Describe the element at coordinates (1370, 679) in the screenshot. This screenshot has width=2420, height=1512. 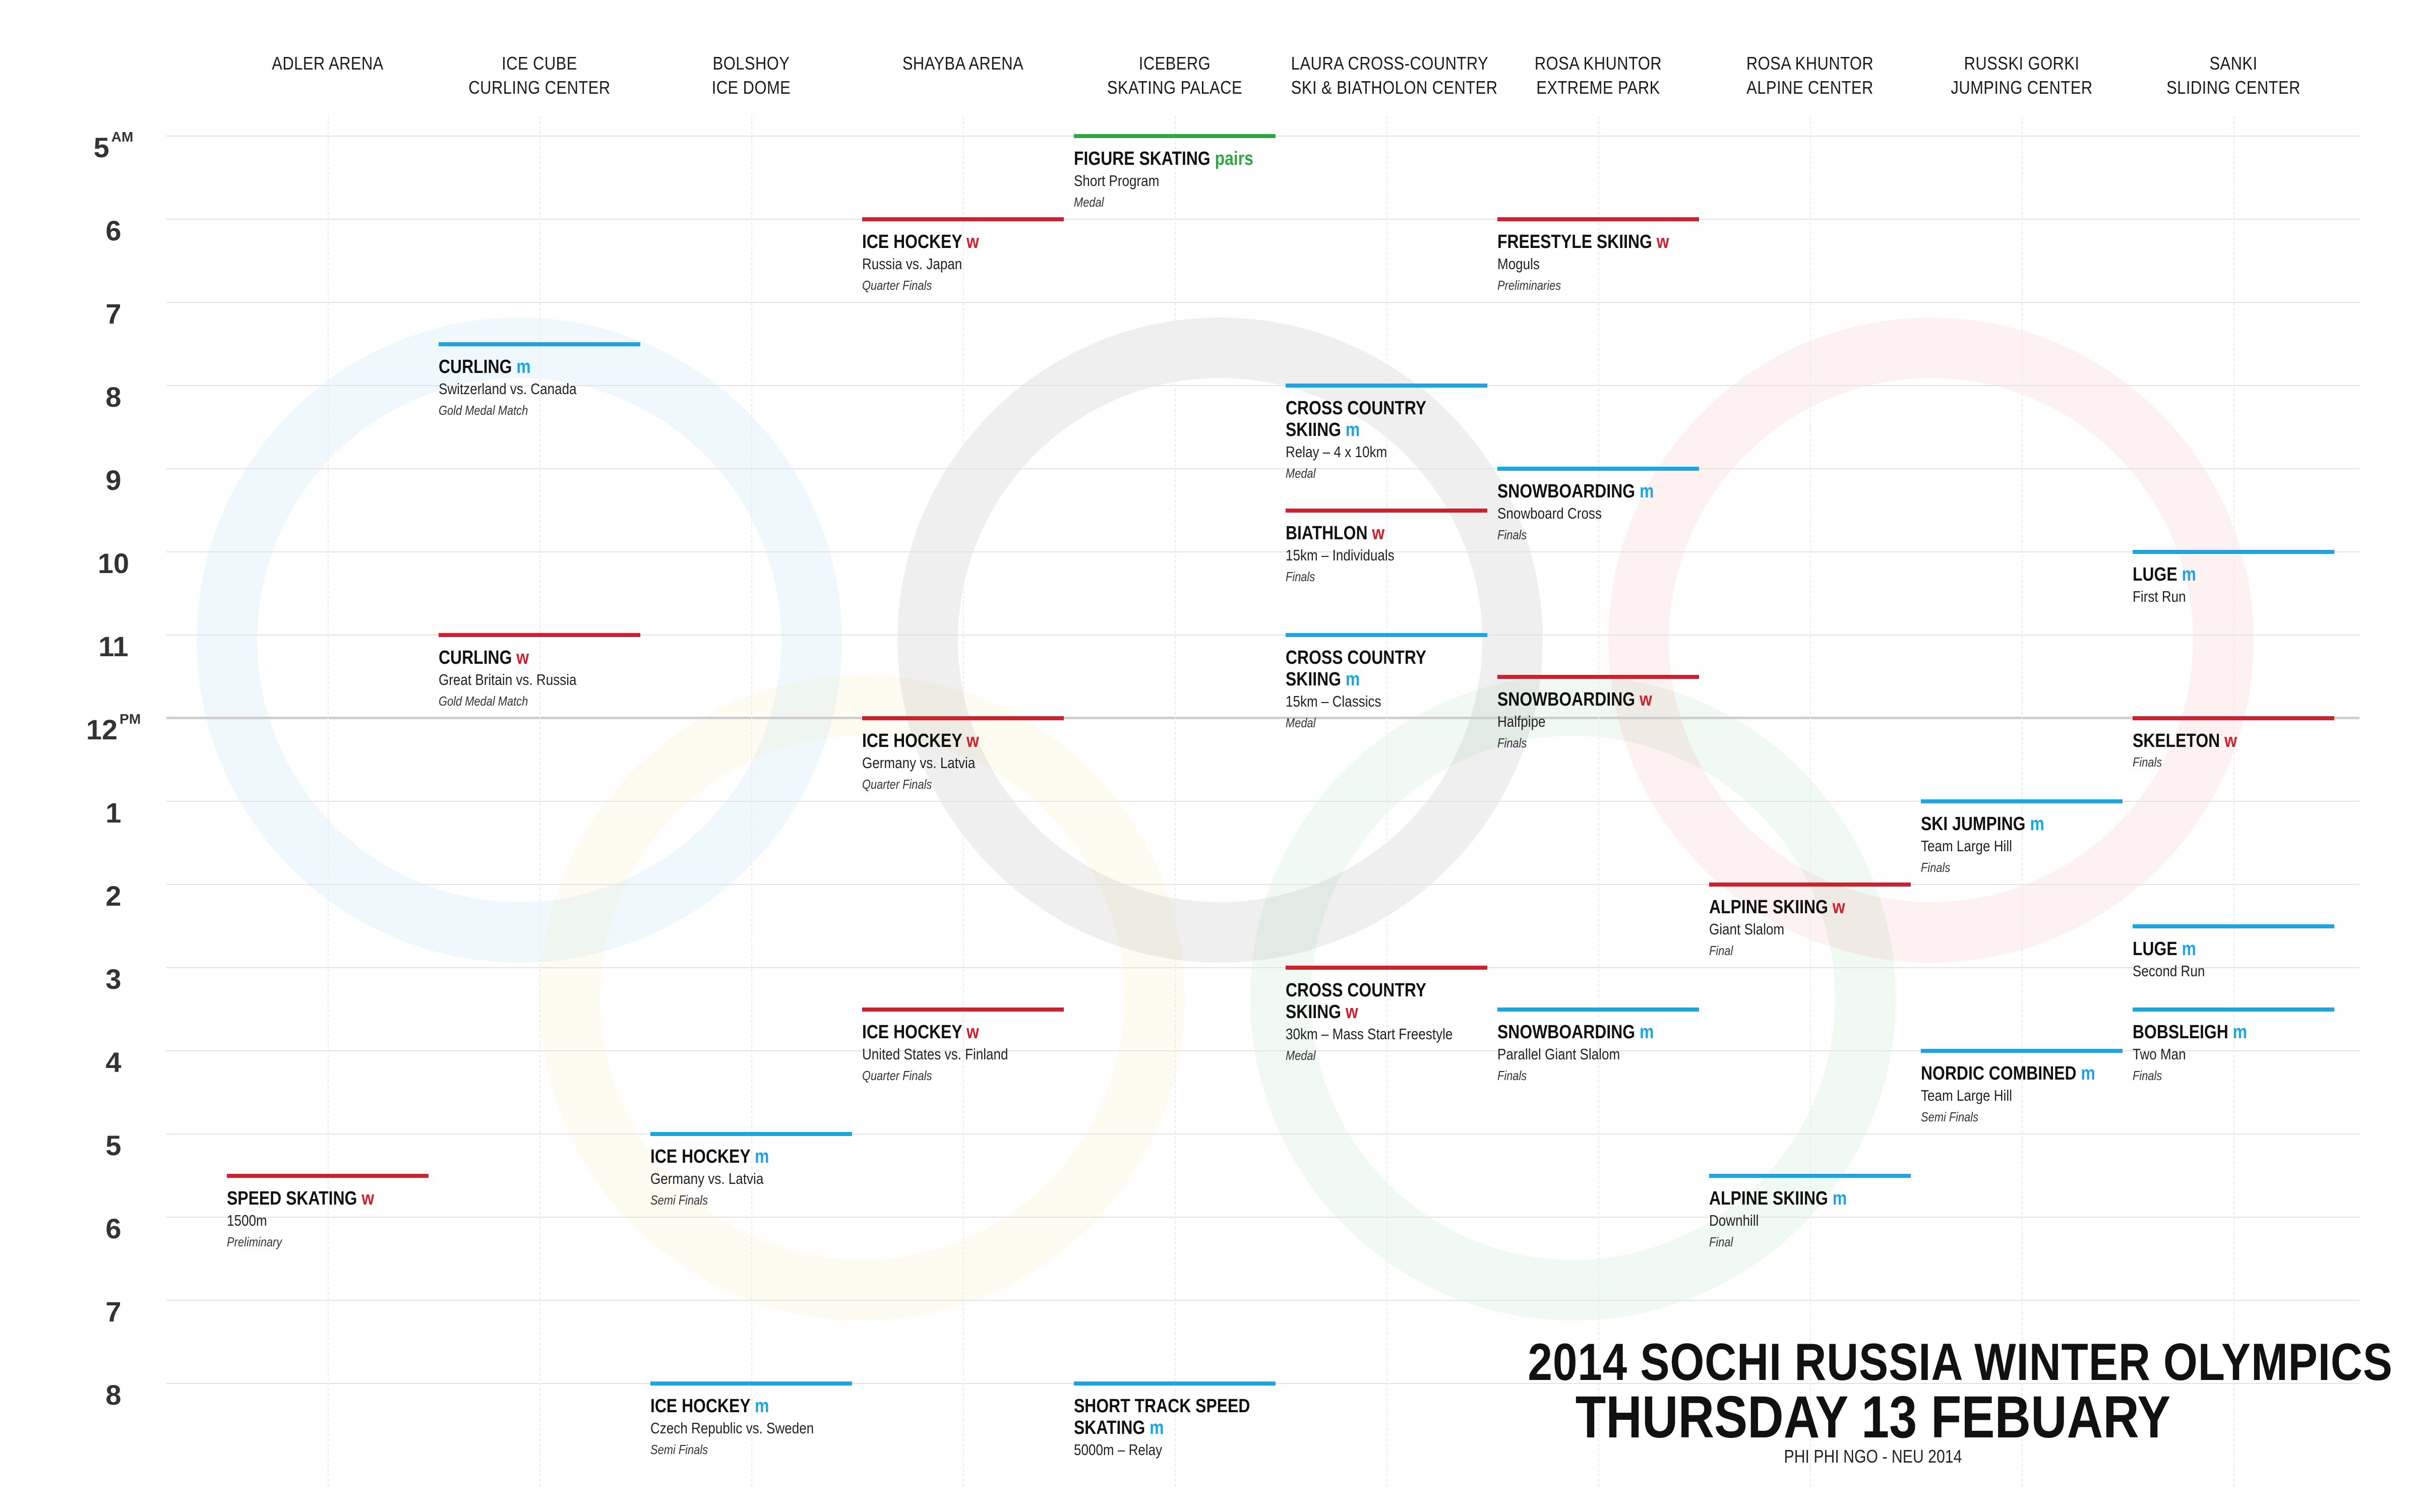
I see `event-sport-line: SKIING m` at that location.